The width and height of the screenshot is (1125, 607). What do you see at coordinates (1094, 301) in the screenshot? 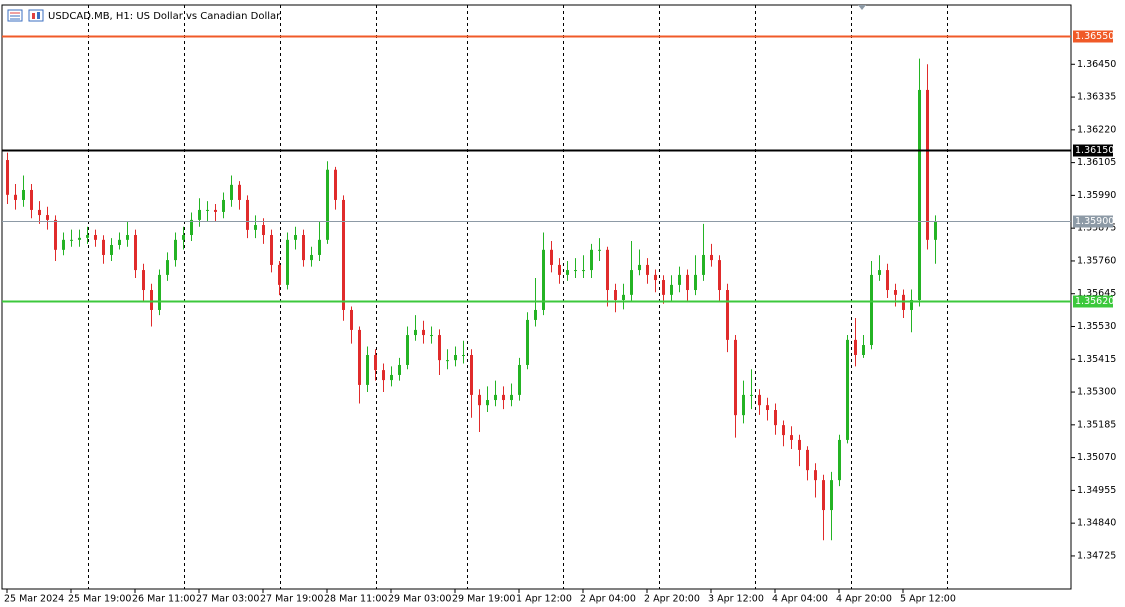
I see `price-level-label: 1.35620` at bounding box center [1094, 301].